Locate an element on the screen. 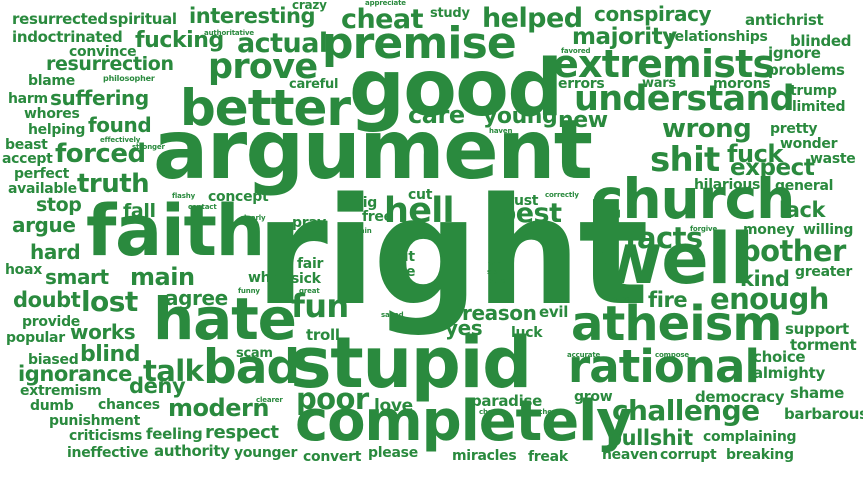 This screenshot has height=477, width=863. word-careful: careful is located at coordinates (314, 84).